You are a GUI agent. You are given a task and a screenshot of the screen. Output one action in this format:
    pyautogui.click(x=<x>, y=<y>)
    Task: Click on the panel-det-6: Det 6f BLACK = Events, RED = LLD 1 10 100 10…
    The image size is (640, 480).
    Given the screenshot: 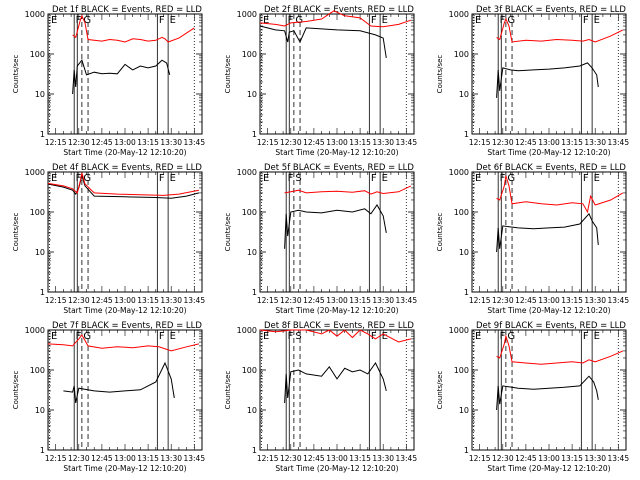 What is the action you would take?
    pyautogui.click(x=532, y=239)
    